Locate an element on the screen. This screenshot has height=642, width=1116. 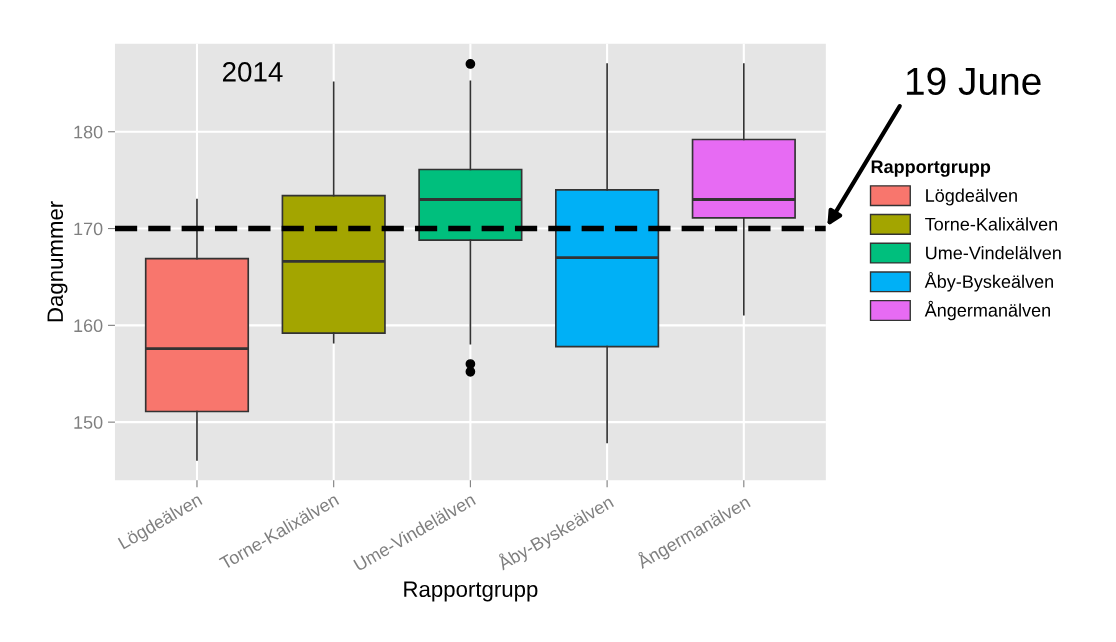
category-label: Lögdeälven is located at coordinates (971, 197).